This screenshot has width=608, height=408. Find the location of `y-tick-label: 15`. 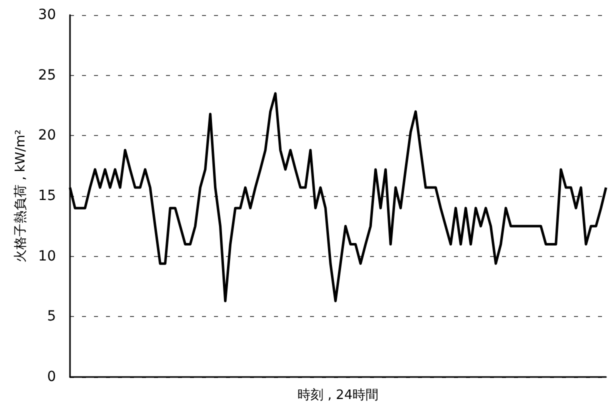

y-tick-label: 15 is located at coordinates (47, 196).